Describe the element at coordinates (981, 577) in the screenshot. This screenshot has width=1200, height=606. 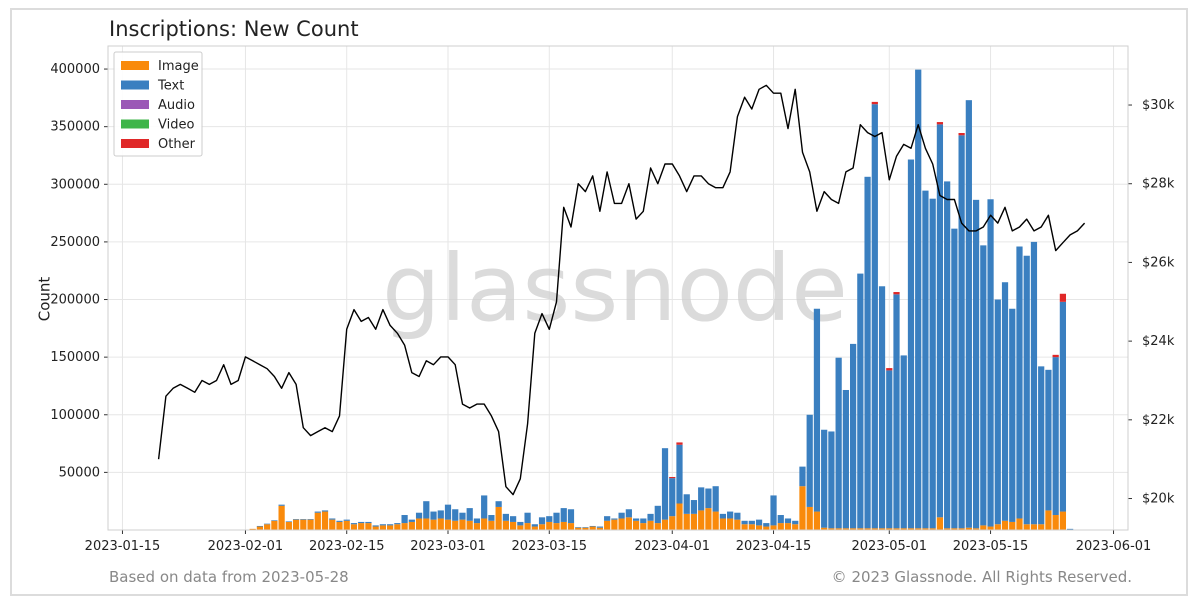
I see `copyright-note: © 2023 Glassnode. All Rights Reserved.` at that location.